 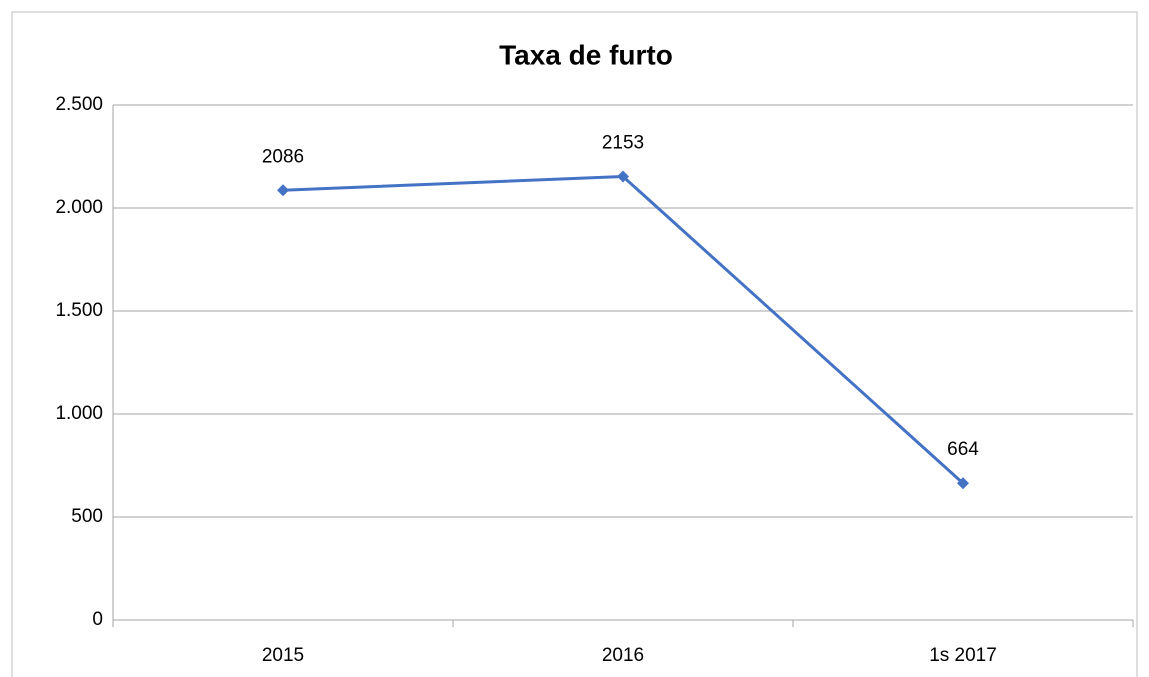 I want to click on y-tick-label: 1.500, so click(x=79, y=310).